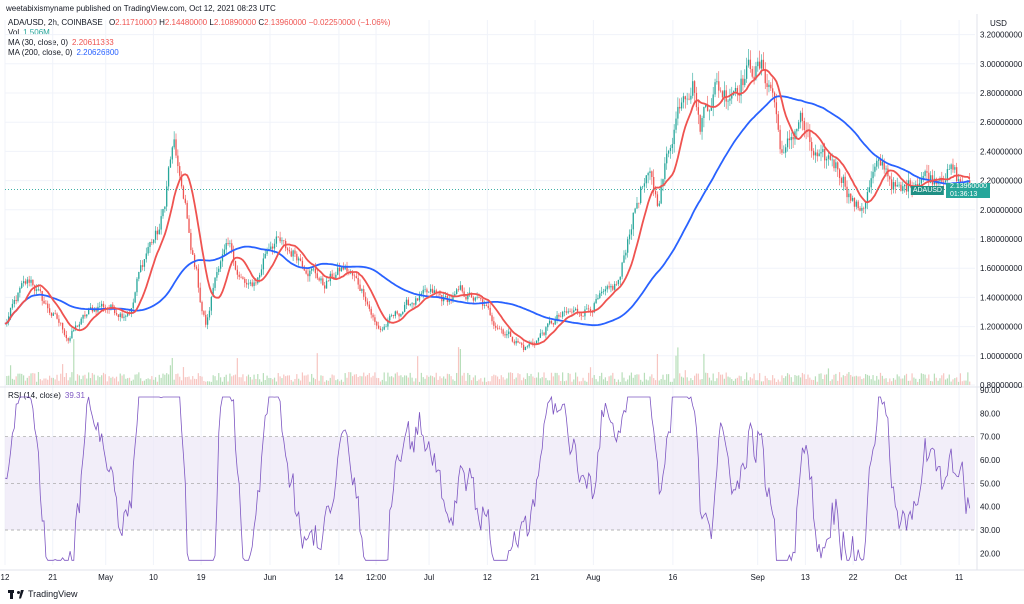  I want to click on price-change: −0.02250000 (−1.06%), so click(349, 22).